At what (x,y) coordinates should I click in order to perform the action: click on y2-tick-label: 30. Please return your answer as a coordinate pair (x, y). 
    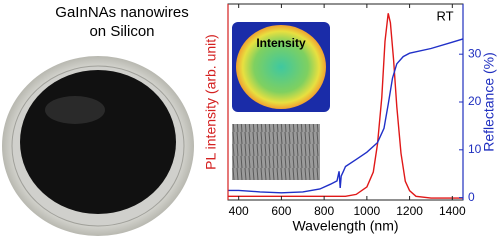
    Looking at the image, I should click on (475, 53).